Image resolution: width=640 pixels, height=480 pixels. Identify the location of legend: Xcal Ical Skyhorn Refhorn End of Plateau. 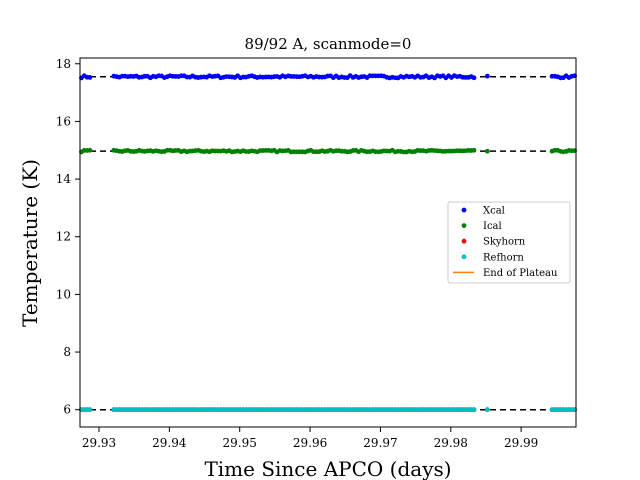
(509, 242).